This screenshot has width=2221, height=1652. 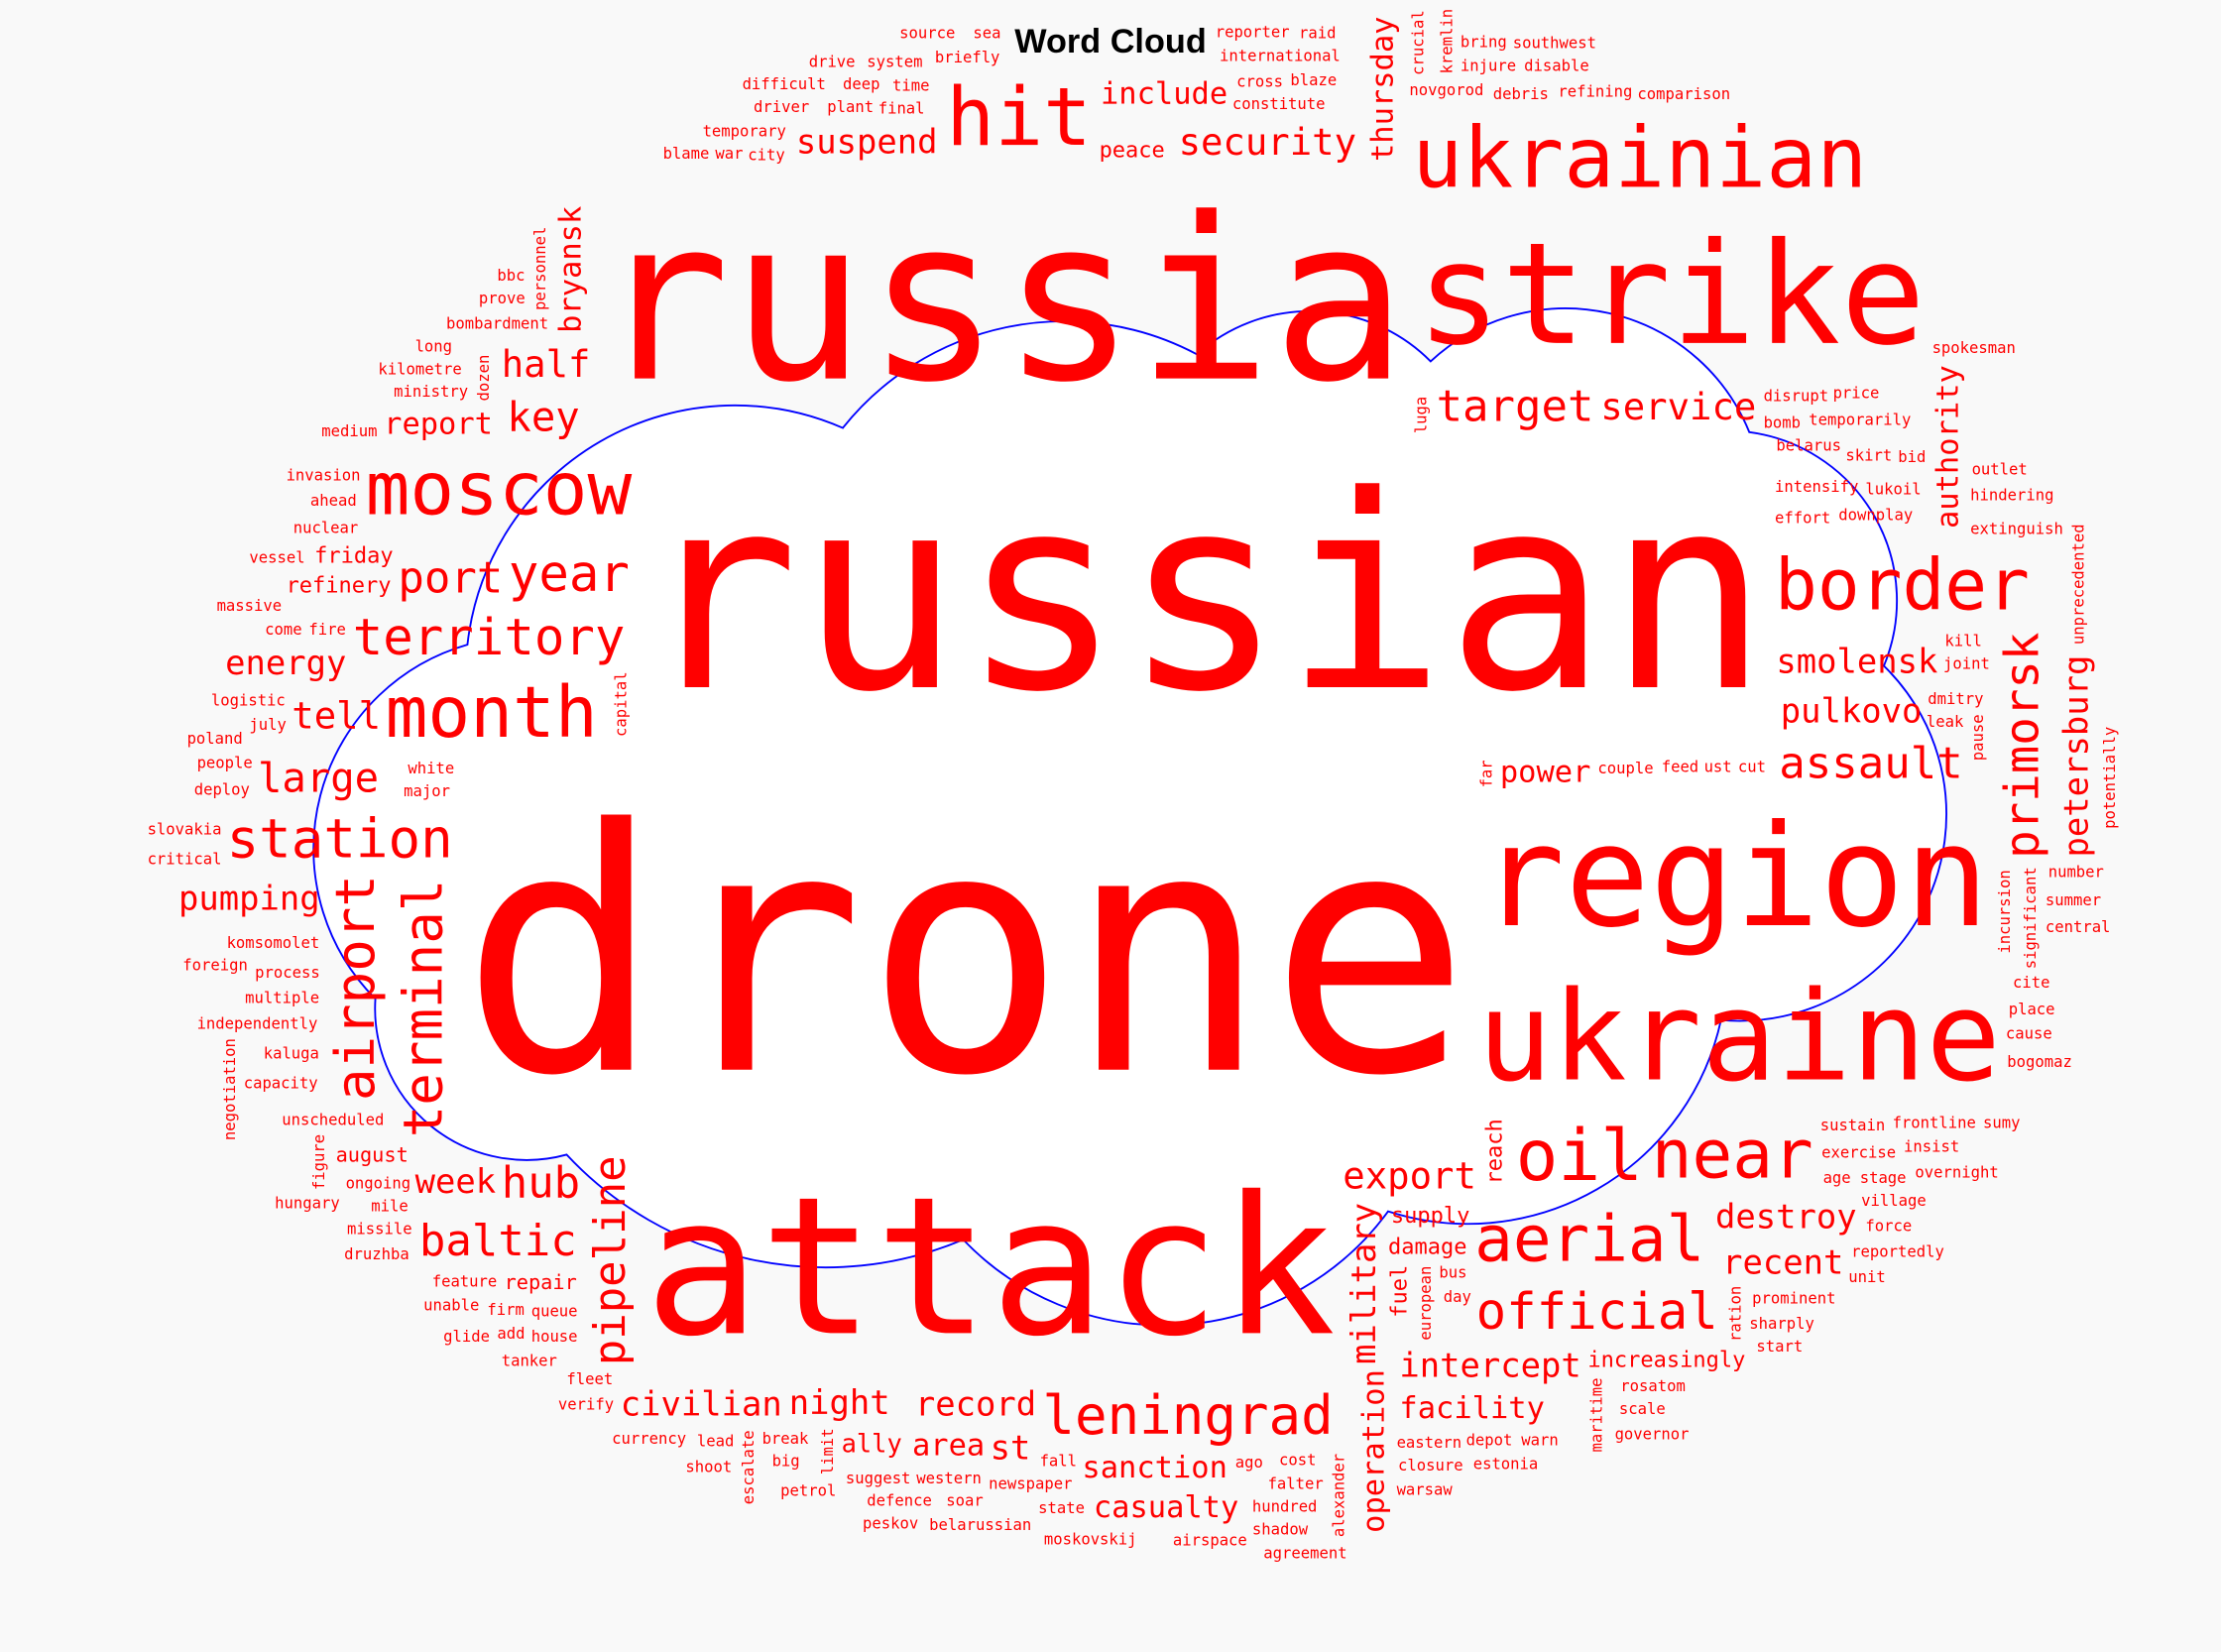 What do you see at coordinates (1912, 457) in the screenshot?
I see `word-bid: bid` at bounding box center [1912, 457].